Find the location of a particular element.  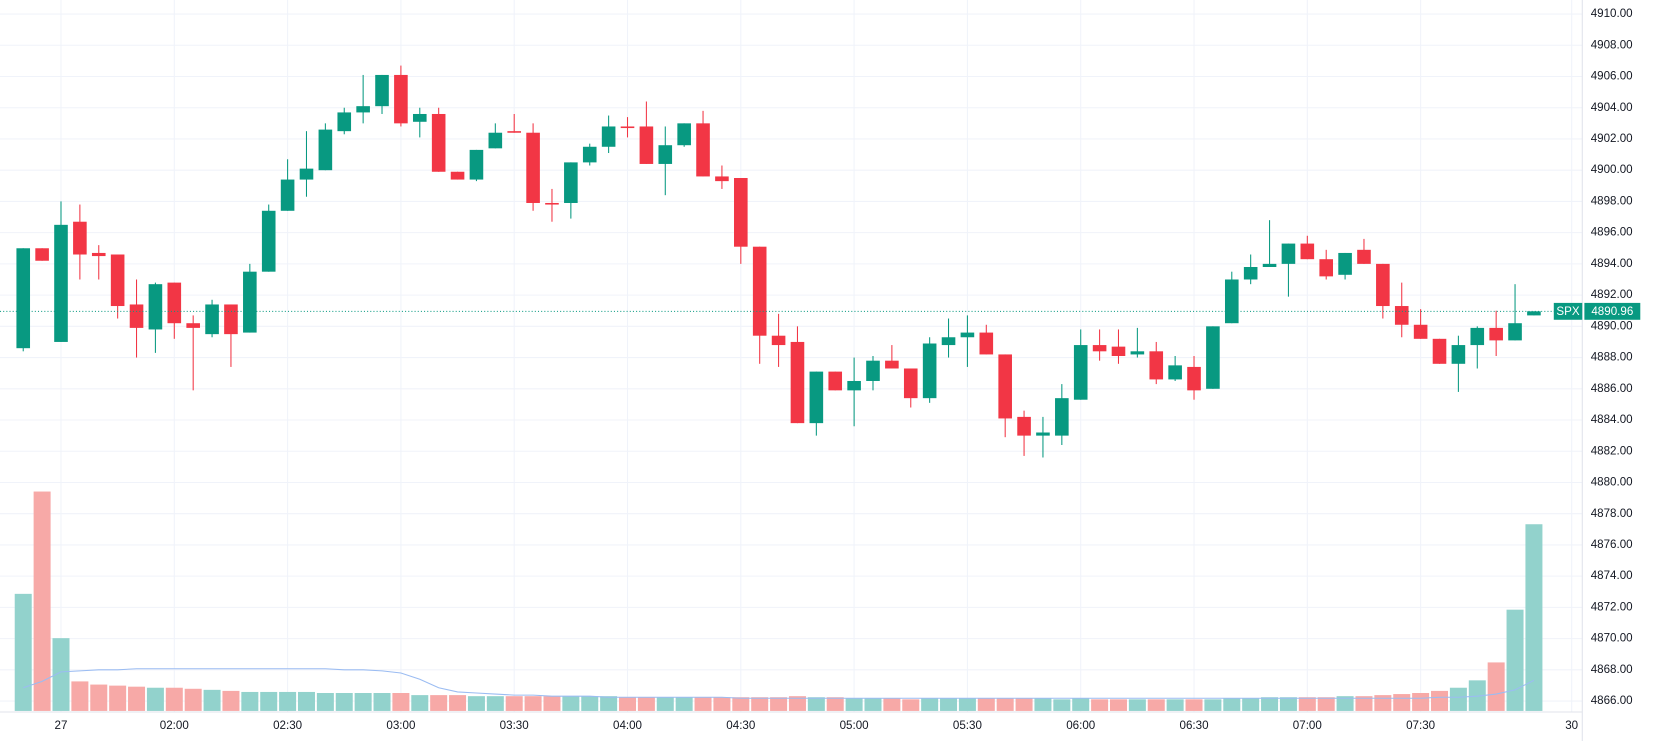

x-tick-label: 03:00 is located at coordinates (400, 725).